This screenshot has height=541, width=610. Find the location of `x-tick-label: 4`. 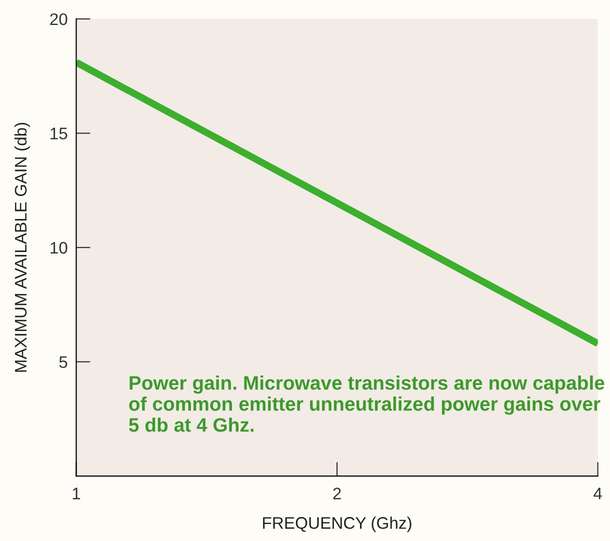

x-tick-label: 4 is located at coordinates (598, 494).